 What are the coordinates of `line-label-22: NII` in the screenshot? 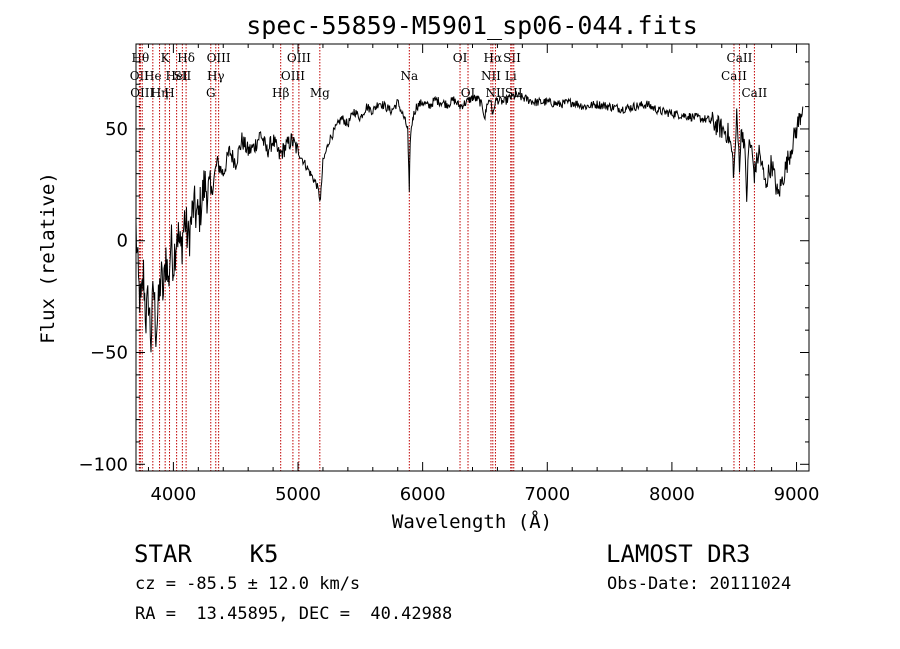 It's located at (495, 93).